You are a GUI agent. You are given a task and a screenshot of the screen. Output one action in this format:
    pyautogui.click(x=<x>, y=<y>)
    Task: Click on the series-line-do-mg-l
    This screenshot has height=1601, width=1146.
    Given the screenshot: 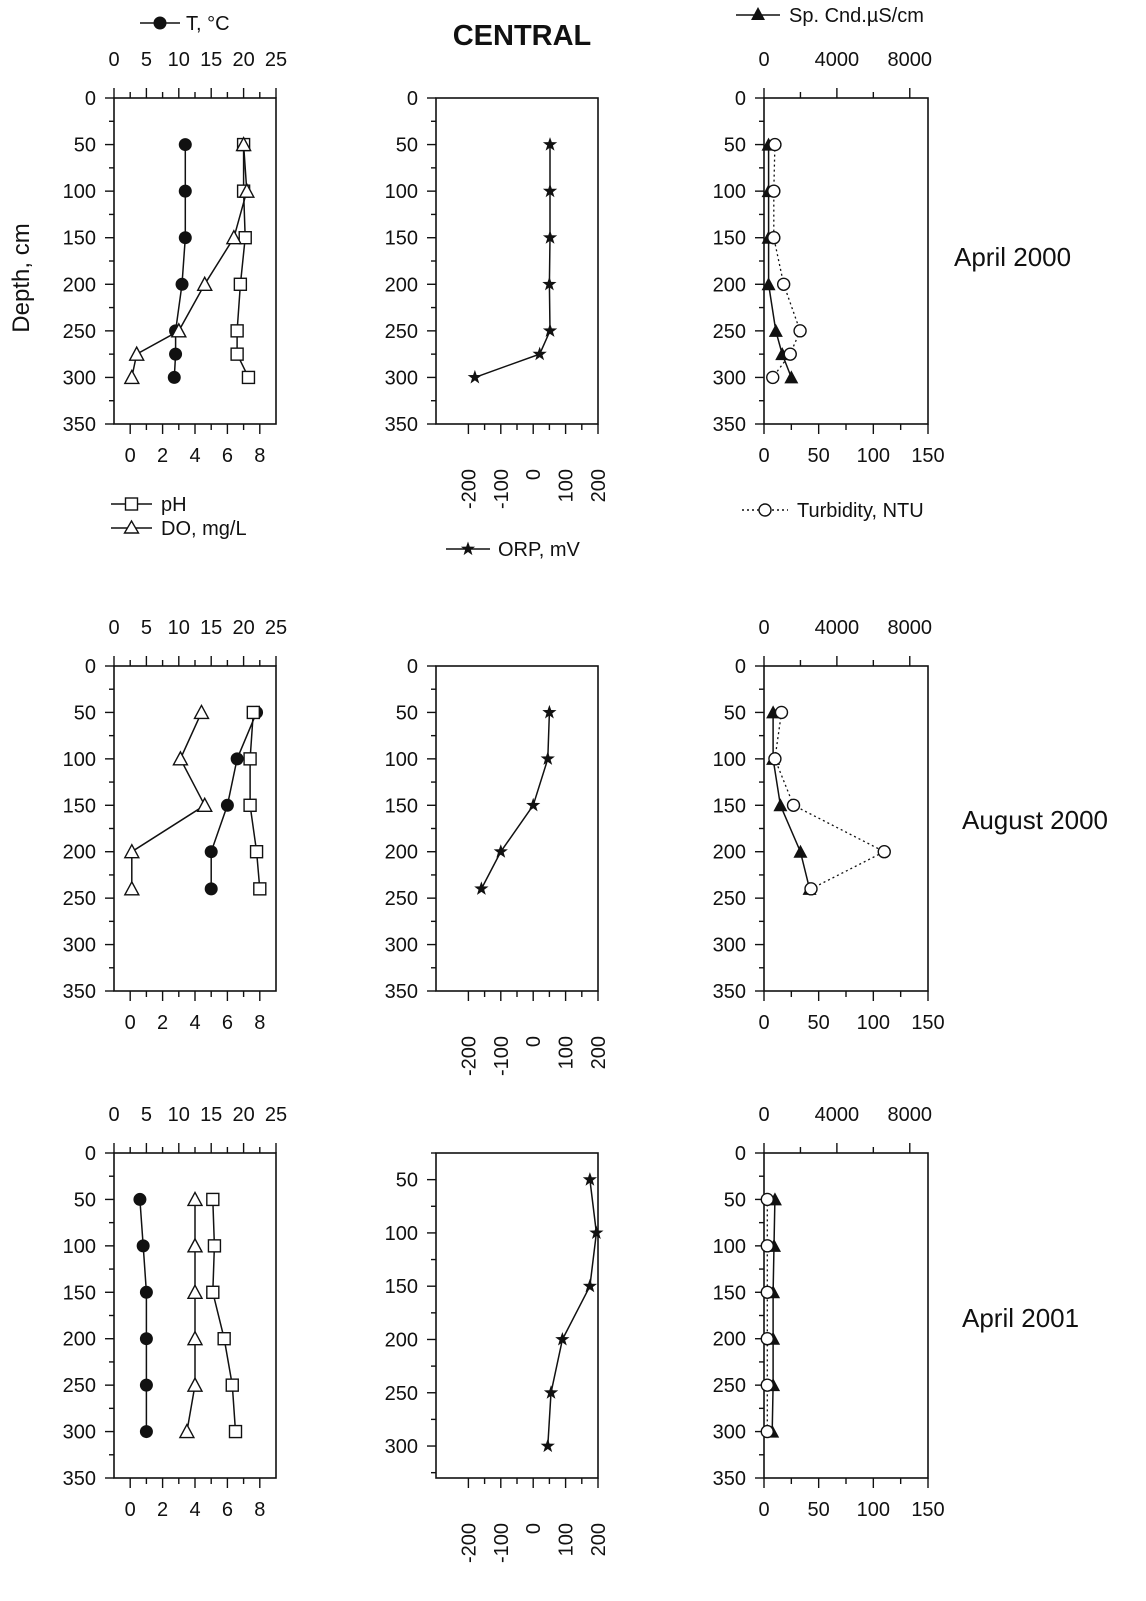 What is the action you would take?
    pyautogui.click(x=191, y=1315)
    